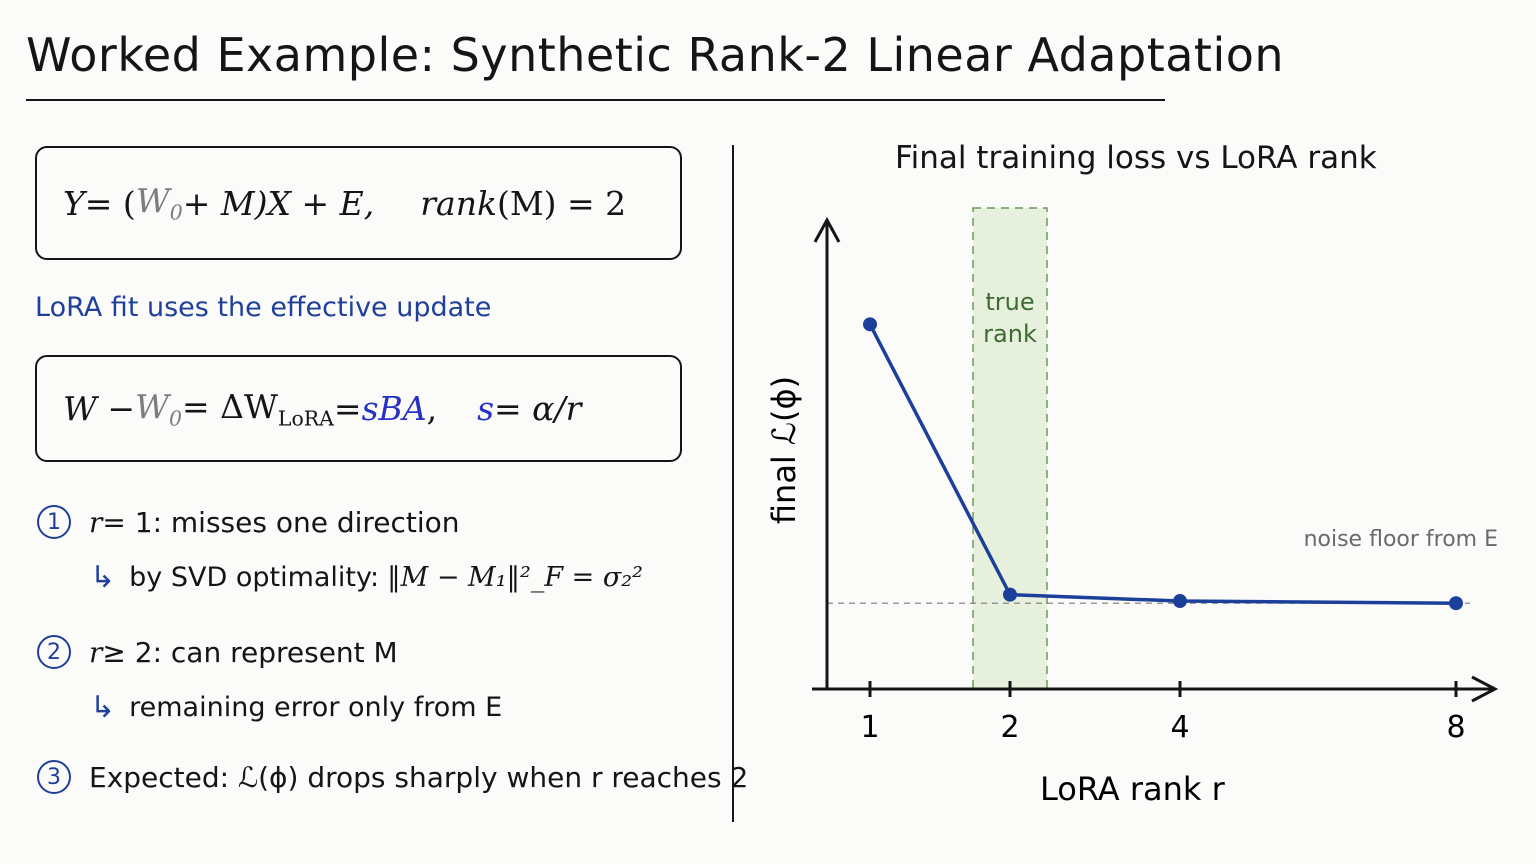 Image resolution: width=1536 pixels, height=864 pixels. I want to click on number-badge-2: 2, so click(54, 652).